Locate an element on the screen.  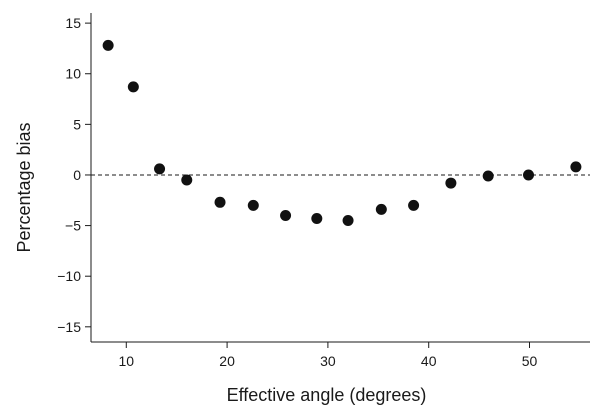
x-tick-label: 40 is located at coordinates (429, 361).